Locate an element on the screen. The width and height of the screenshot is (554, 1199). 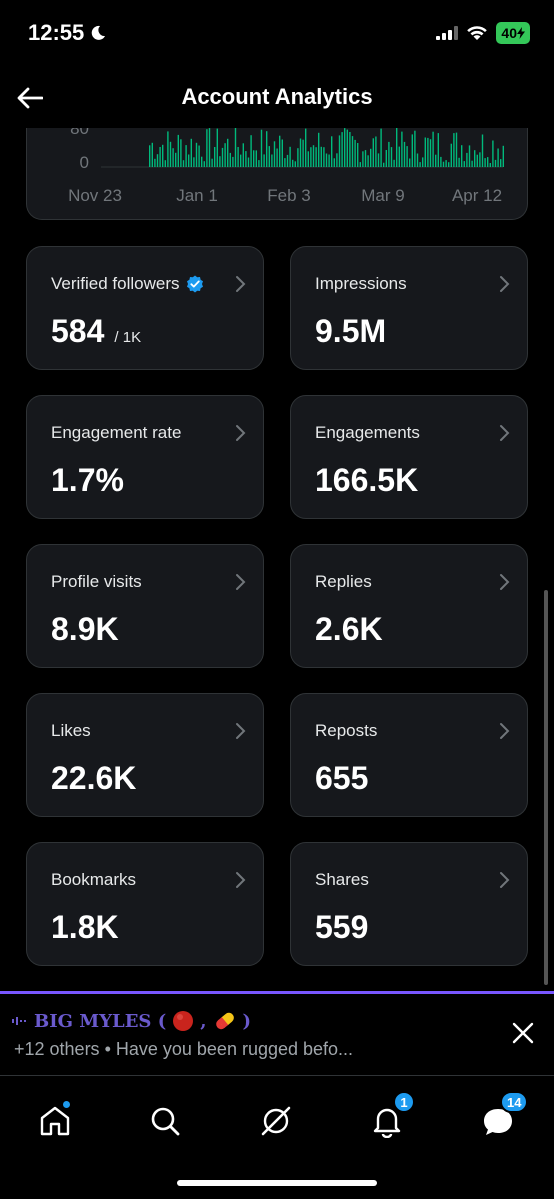
stat-card-bookmarks: Bookmarks 1.8K is located at coordinates (145, 904).